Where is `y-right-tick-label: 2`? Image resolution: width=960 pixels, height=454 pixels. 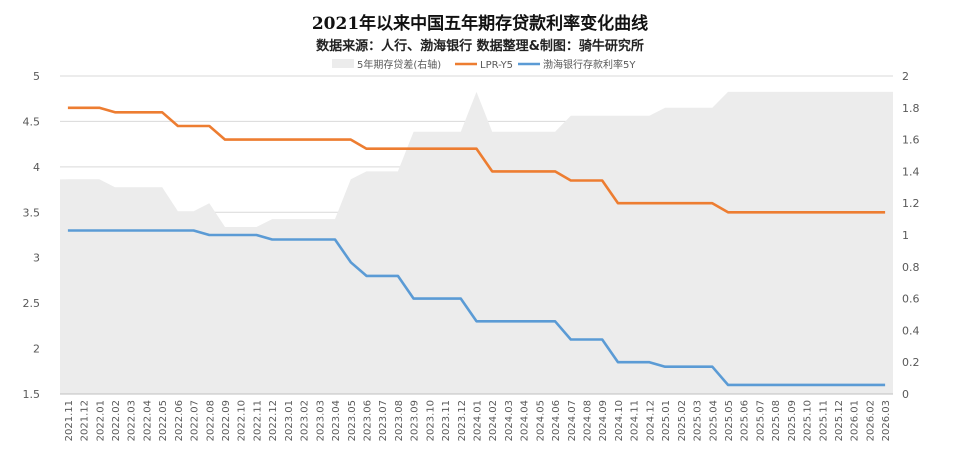
y-right-tick-label: 2 is located at coordinates (905, 76).